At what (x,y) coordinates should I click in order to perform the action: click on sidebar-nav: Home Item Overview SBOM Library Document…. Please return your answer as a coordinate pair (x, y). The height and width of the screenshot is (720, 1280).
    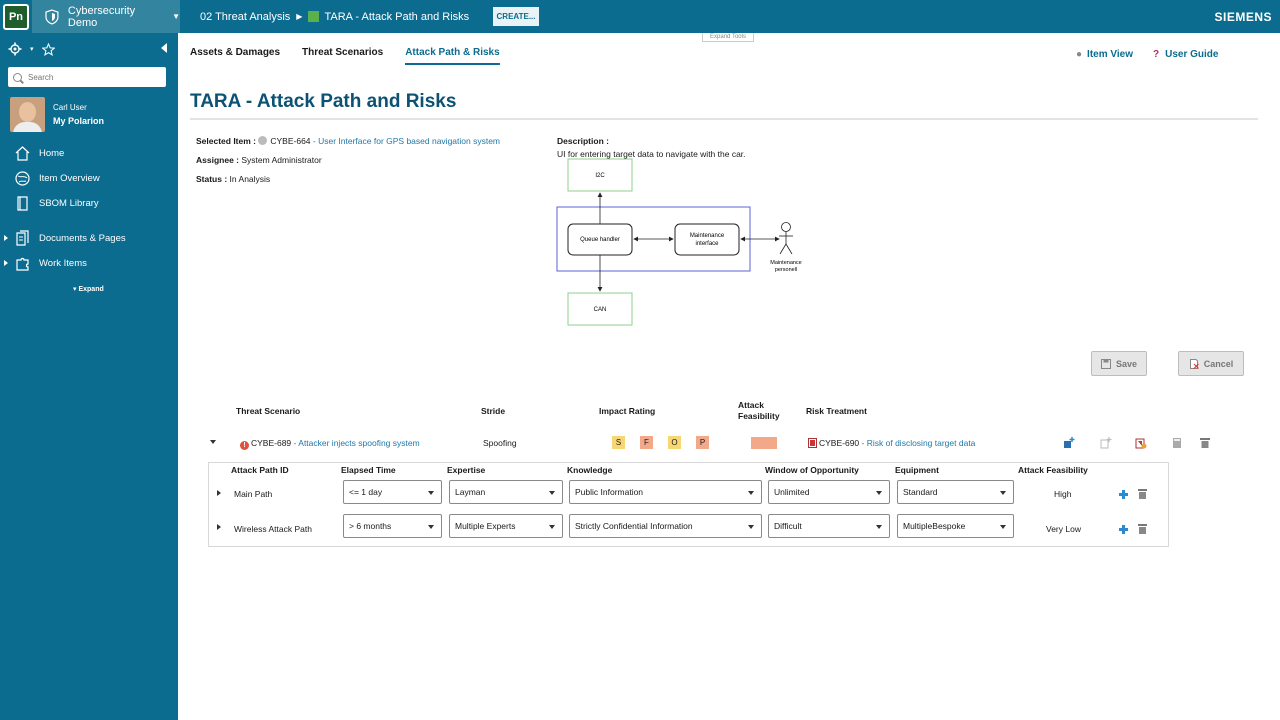
    Looking at the image, I should click on (89, 208).